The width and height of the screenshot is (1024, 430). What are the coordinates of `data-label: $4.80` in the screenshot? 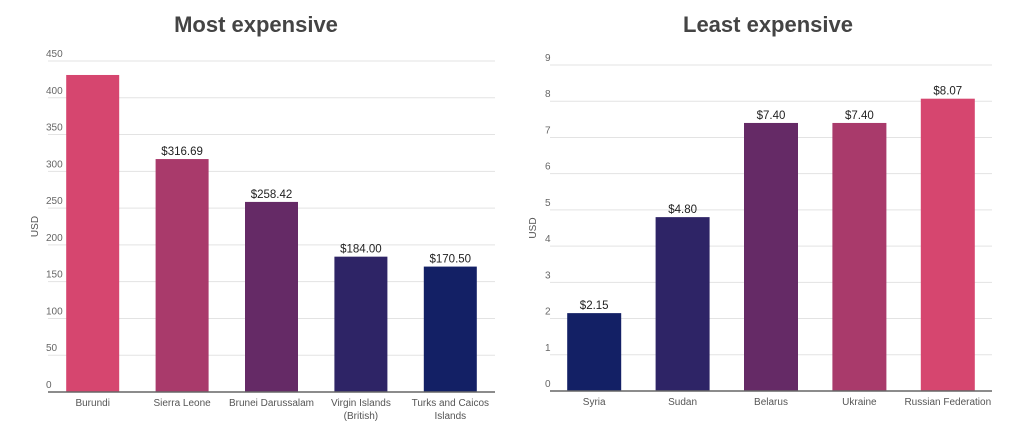 It's located at (682, 210).